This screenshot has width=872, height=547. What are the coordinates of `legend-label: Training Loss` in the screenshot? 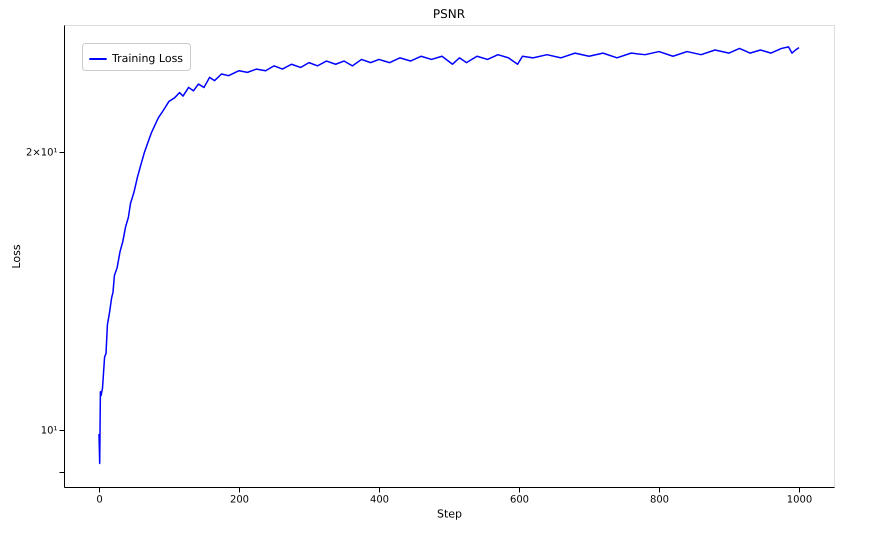 It's located at (147, 58).